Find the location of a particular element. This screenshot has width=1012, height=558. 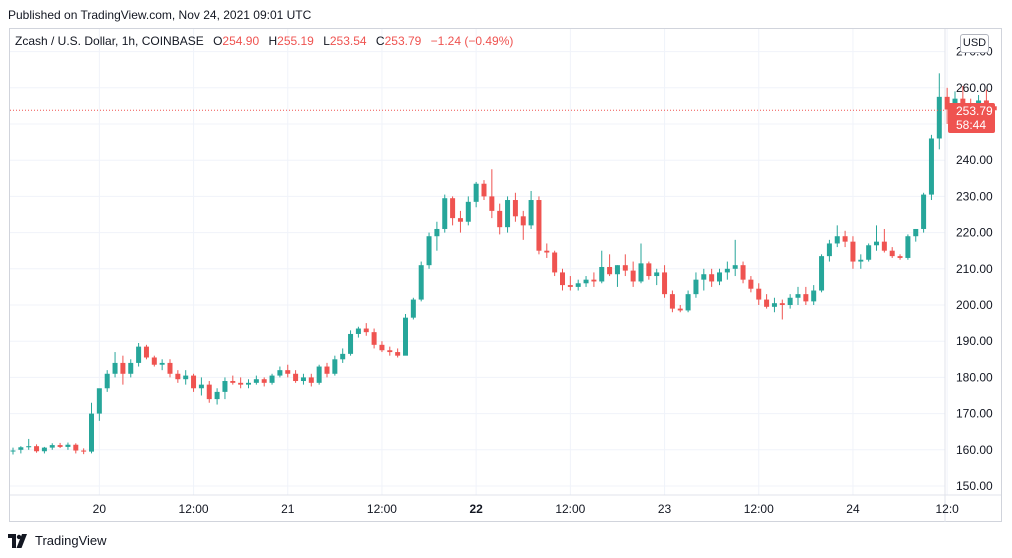

high-value: 255.19 is located at coordinates (295, 41).